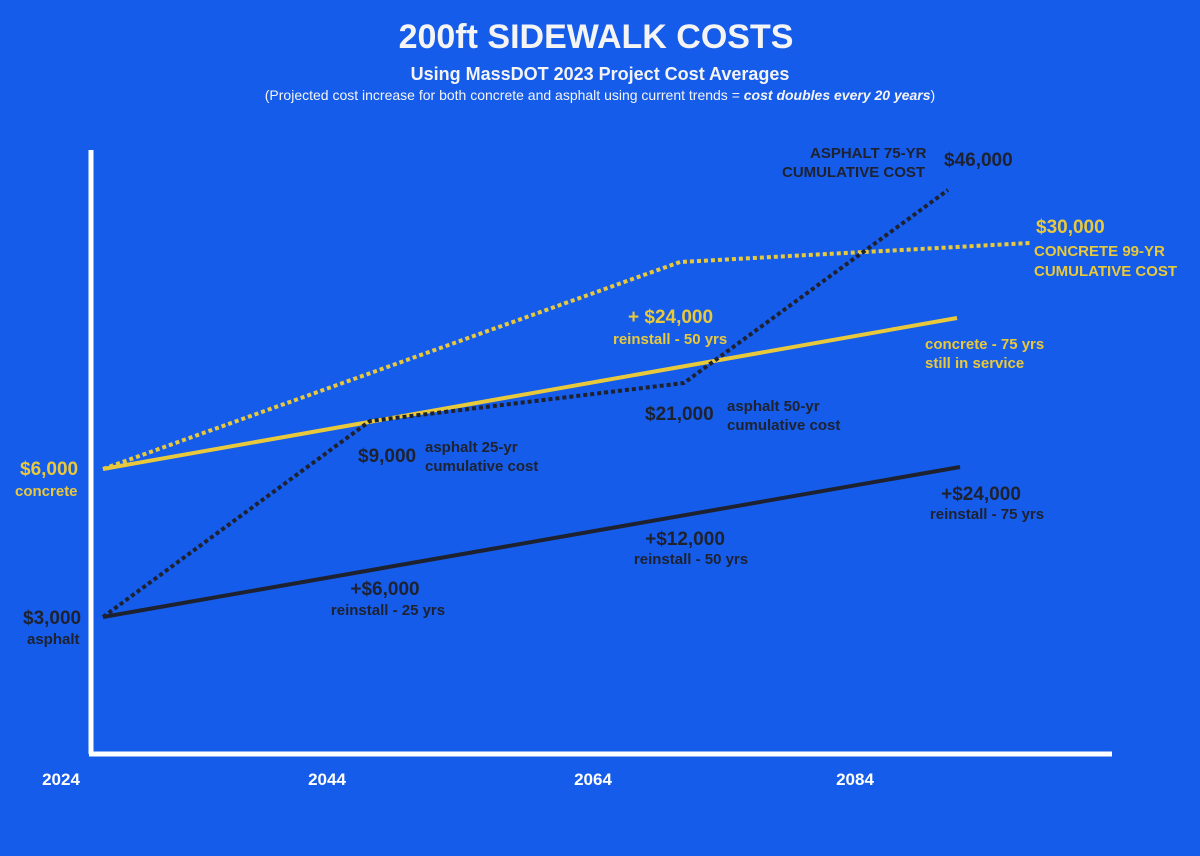 The image size is (1200, 856). I want to click on reinstall-25-value: +$6,000, so click(385, 589).